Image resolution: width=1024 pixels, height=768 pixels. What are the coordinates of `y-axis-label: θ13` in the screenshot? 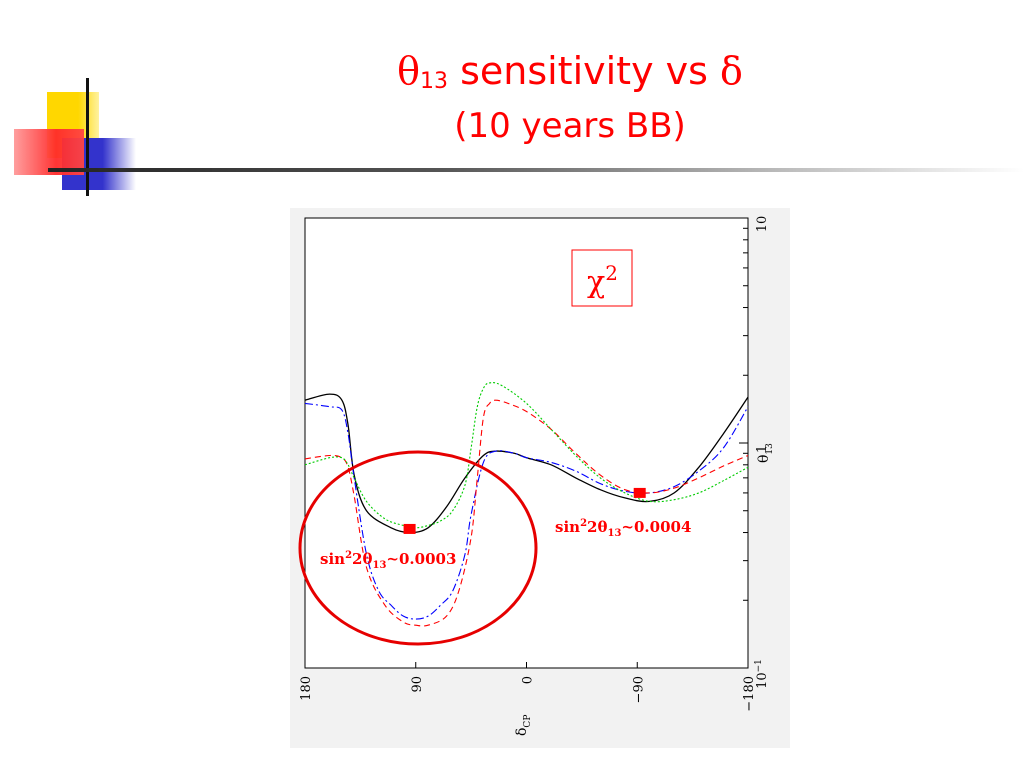 It's located at (765, 453).